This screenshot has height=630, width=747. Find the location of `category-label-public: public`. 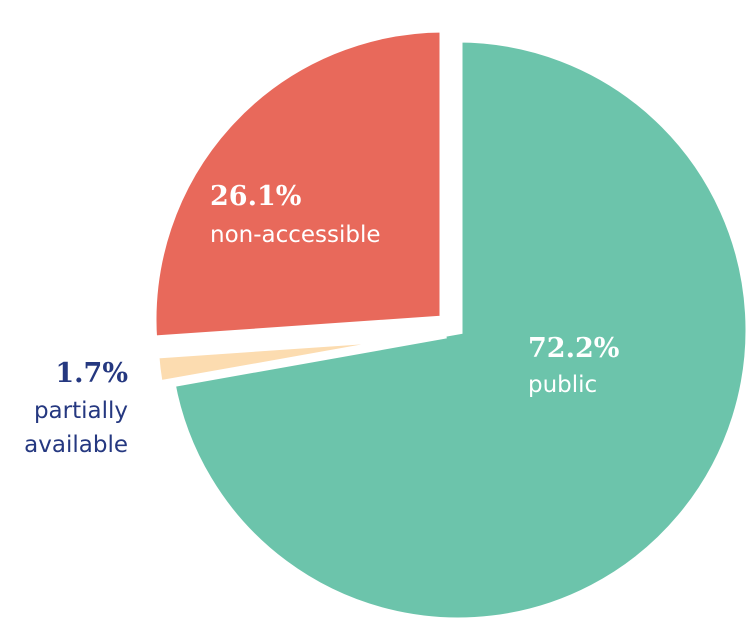

category-label-public: public is located at coordinates (562, 385).